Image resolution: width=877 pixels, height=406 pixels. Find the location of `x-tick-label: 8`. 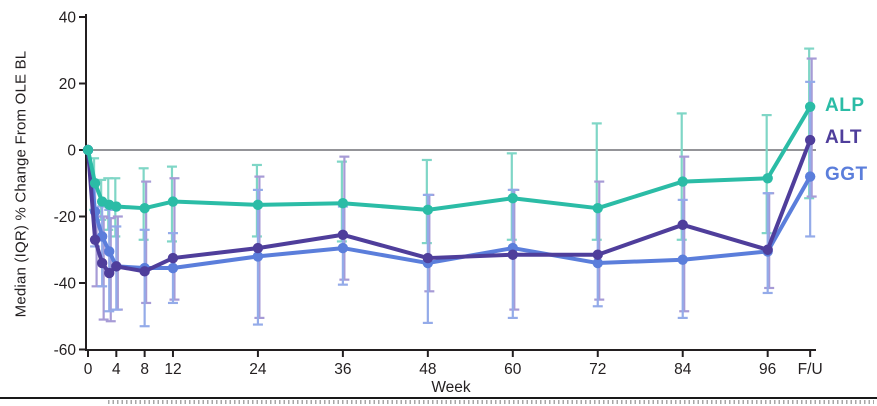

x-tick-label: 8 is located at coordinates (144, 369).